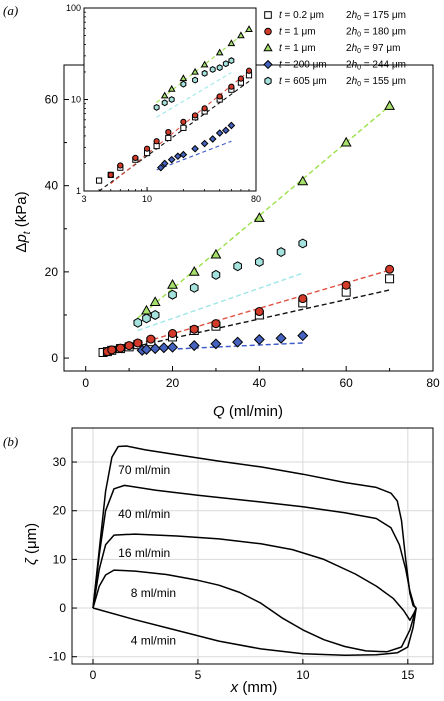 The height and width of the screenshot is (701, 444). Describe the element at coordinates (60, 462) in the screenshot. I see `y-tick-label: 30` at that location.